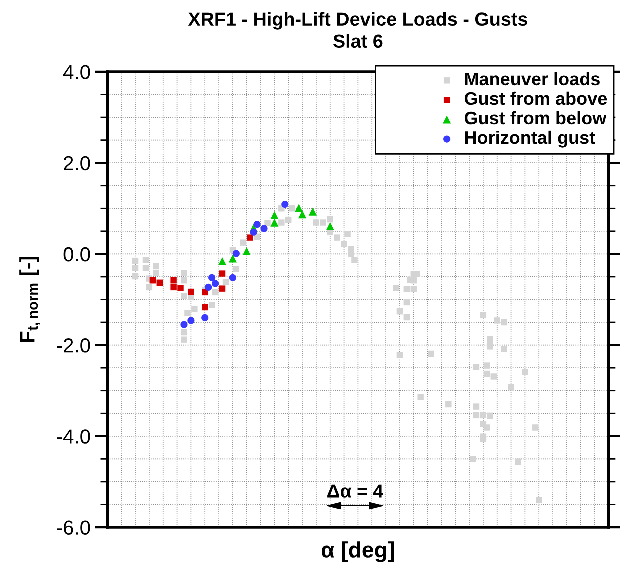  I want to click on legend-label: Gust from above, so click(536, 99).